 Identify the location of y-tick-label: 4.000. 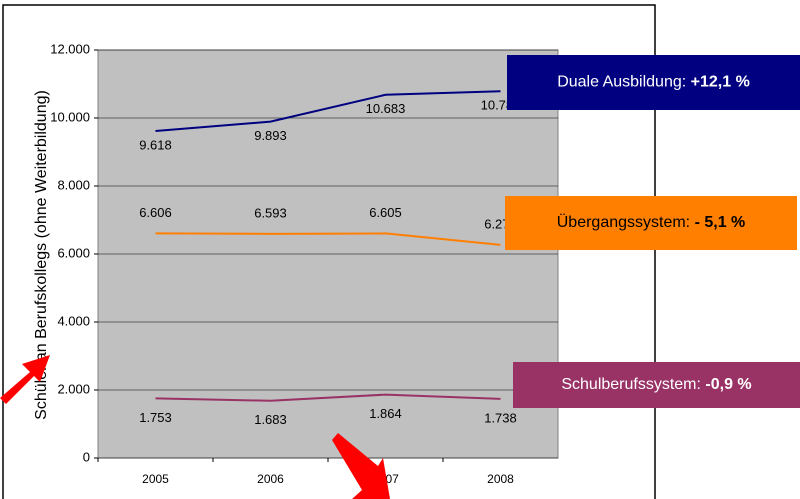
(73, 320).